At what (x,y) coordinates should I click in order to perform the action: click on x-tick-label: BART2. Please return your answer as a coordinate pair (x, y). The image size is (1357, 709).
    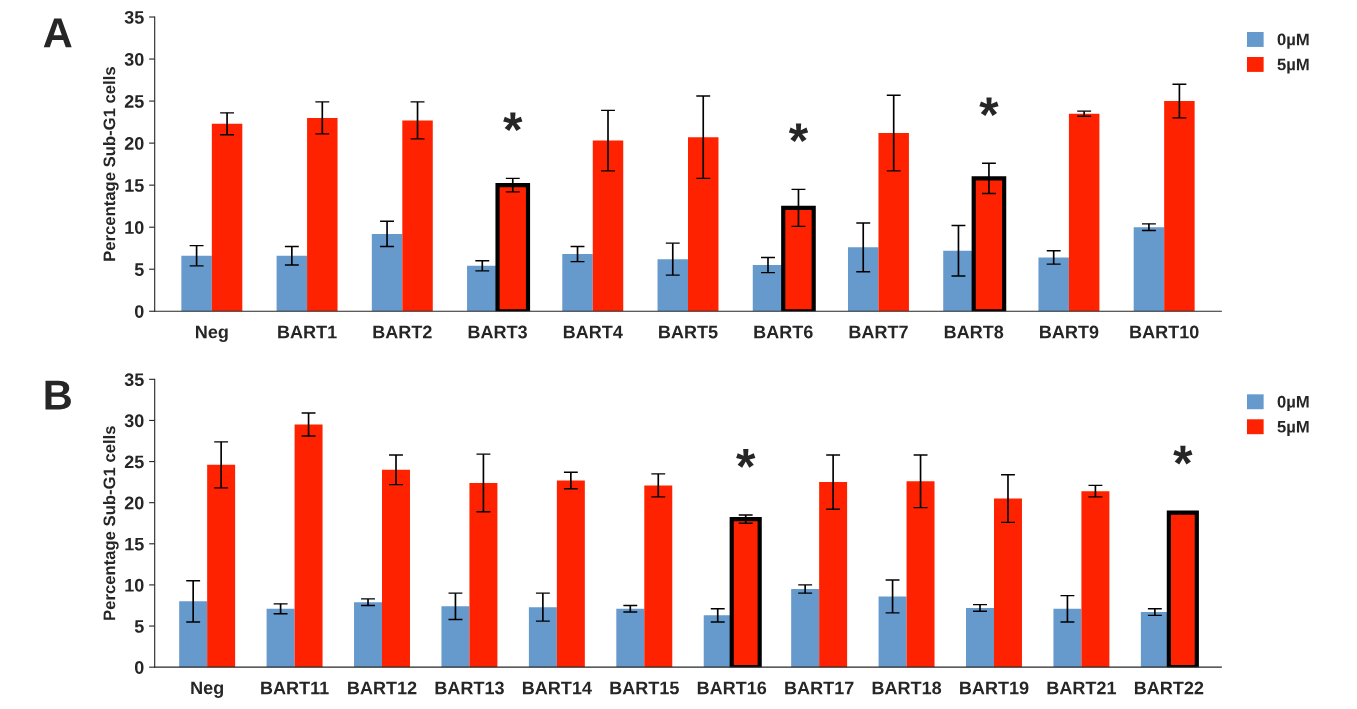
    Looking at the image, I should click on (402, 332).